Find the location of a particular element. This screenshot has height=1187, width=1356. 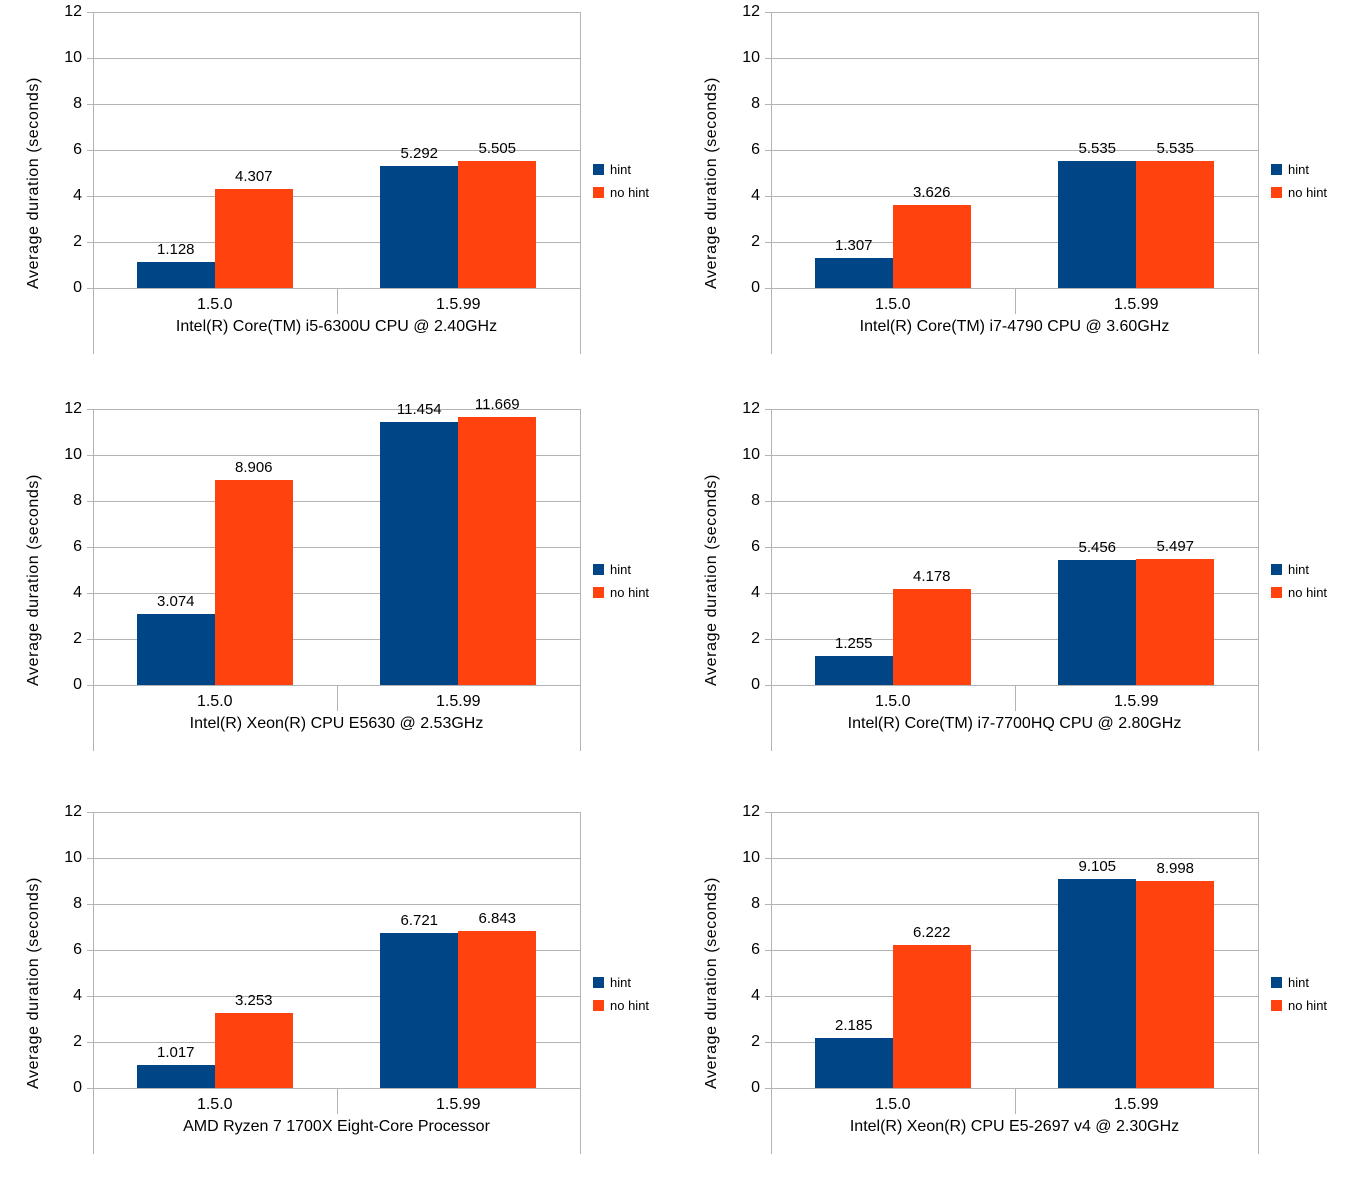

bar-value-label: 11.454 is located at coordinates (419, 409).